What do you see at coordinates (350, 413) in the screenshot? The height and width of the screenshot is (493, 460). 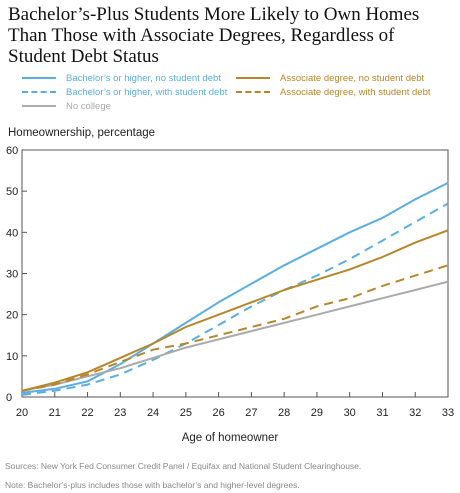 I see `x-tick-label: 30` at bounding box center [350, 413].